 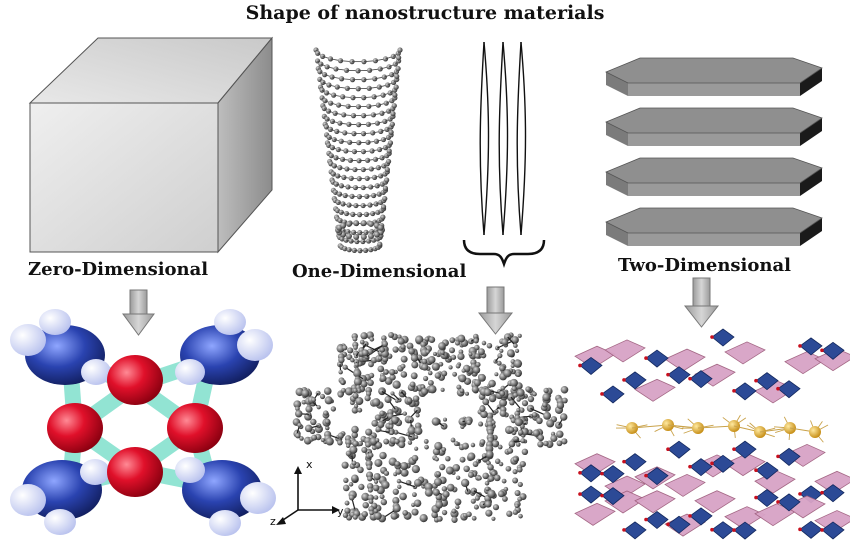 I want to click on molecule-model, so click(x=143, y=422).